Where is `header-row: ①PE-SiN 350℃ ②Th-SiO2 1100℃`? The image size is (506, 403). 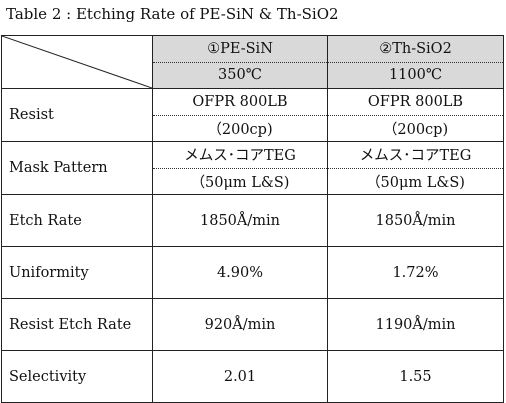
header-row: ①PE-SiN 350℃ ②Th-SiO2 1100℃ is located at coordinates (252, 62).